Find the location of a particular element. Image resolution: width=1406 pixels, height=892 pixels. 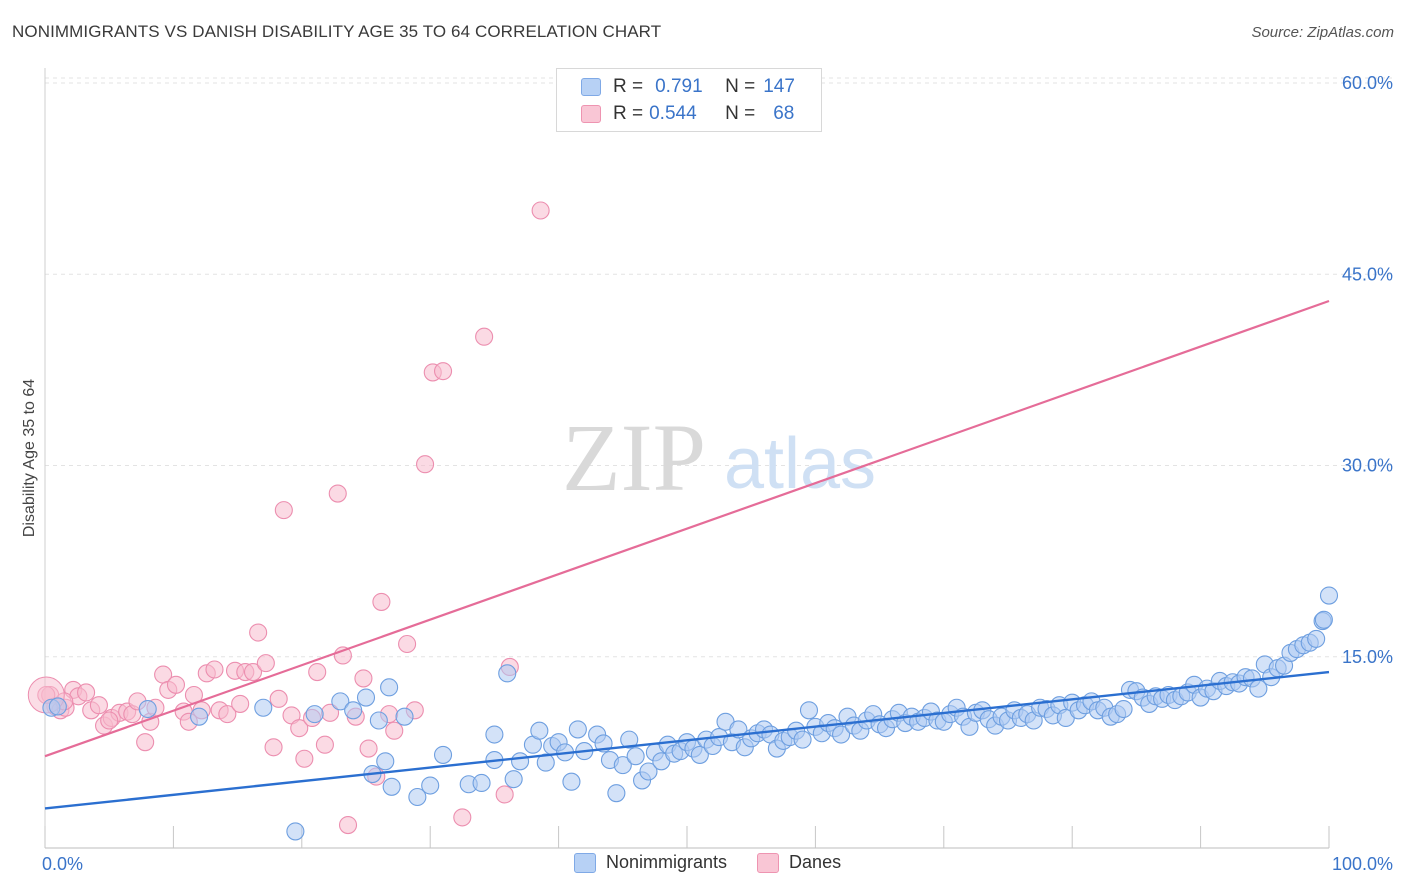

legend-row-danes: R = 0.544 N = 68 is located at coordinates (687, 114).